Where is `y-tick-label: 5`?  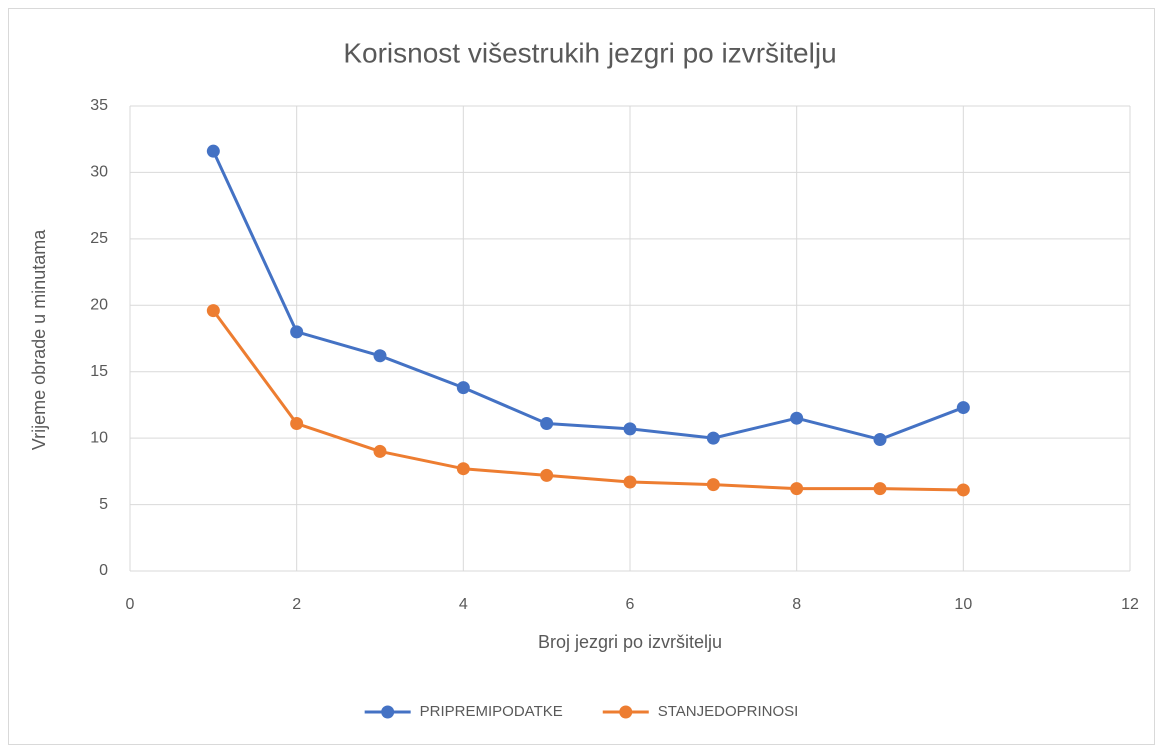 y-tick-label: 5 is located at coordinates (103, 504).